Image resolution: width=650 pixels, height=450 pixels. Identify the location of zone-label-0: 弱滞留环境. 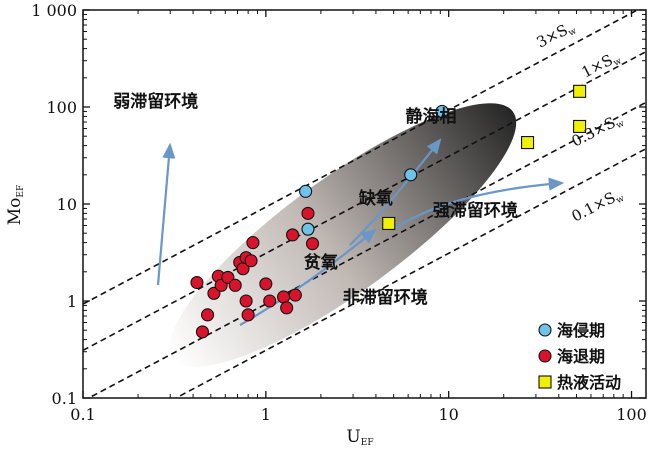
(155, 101).